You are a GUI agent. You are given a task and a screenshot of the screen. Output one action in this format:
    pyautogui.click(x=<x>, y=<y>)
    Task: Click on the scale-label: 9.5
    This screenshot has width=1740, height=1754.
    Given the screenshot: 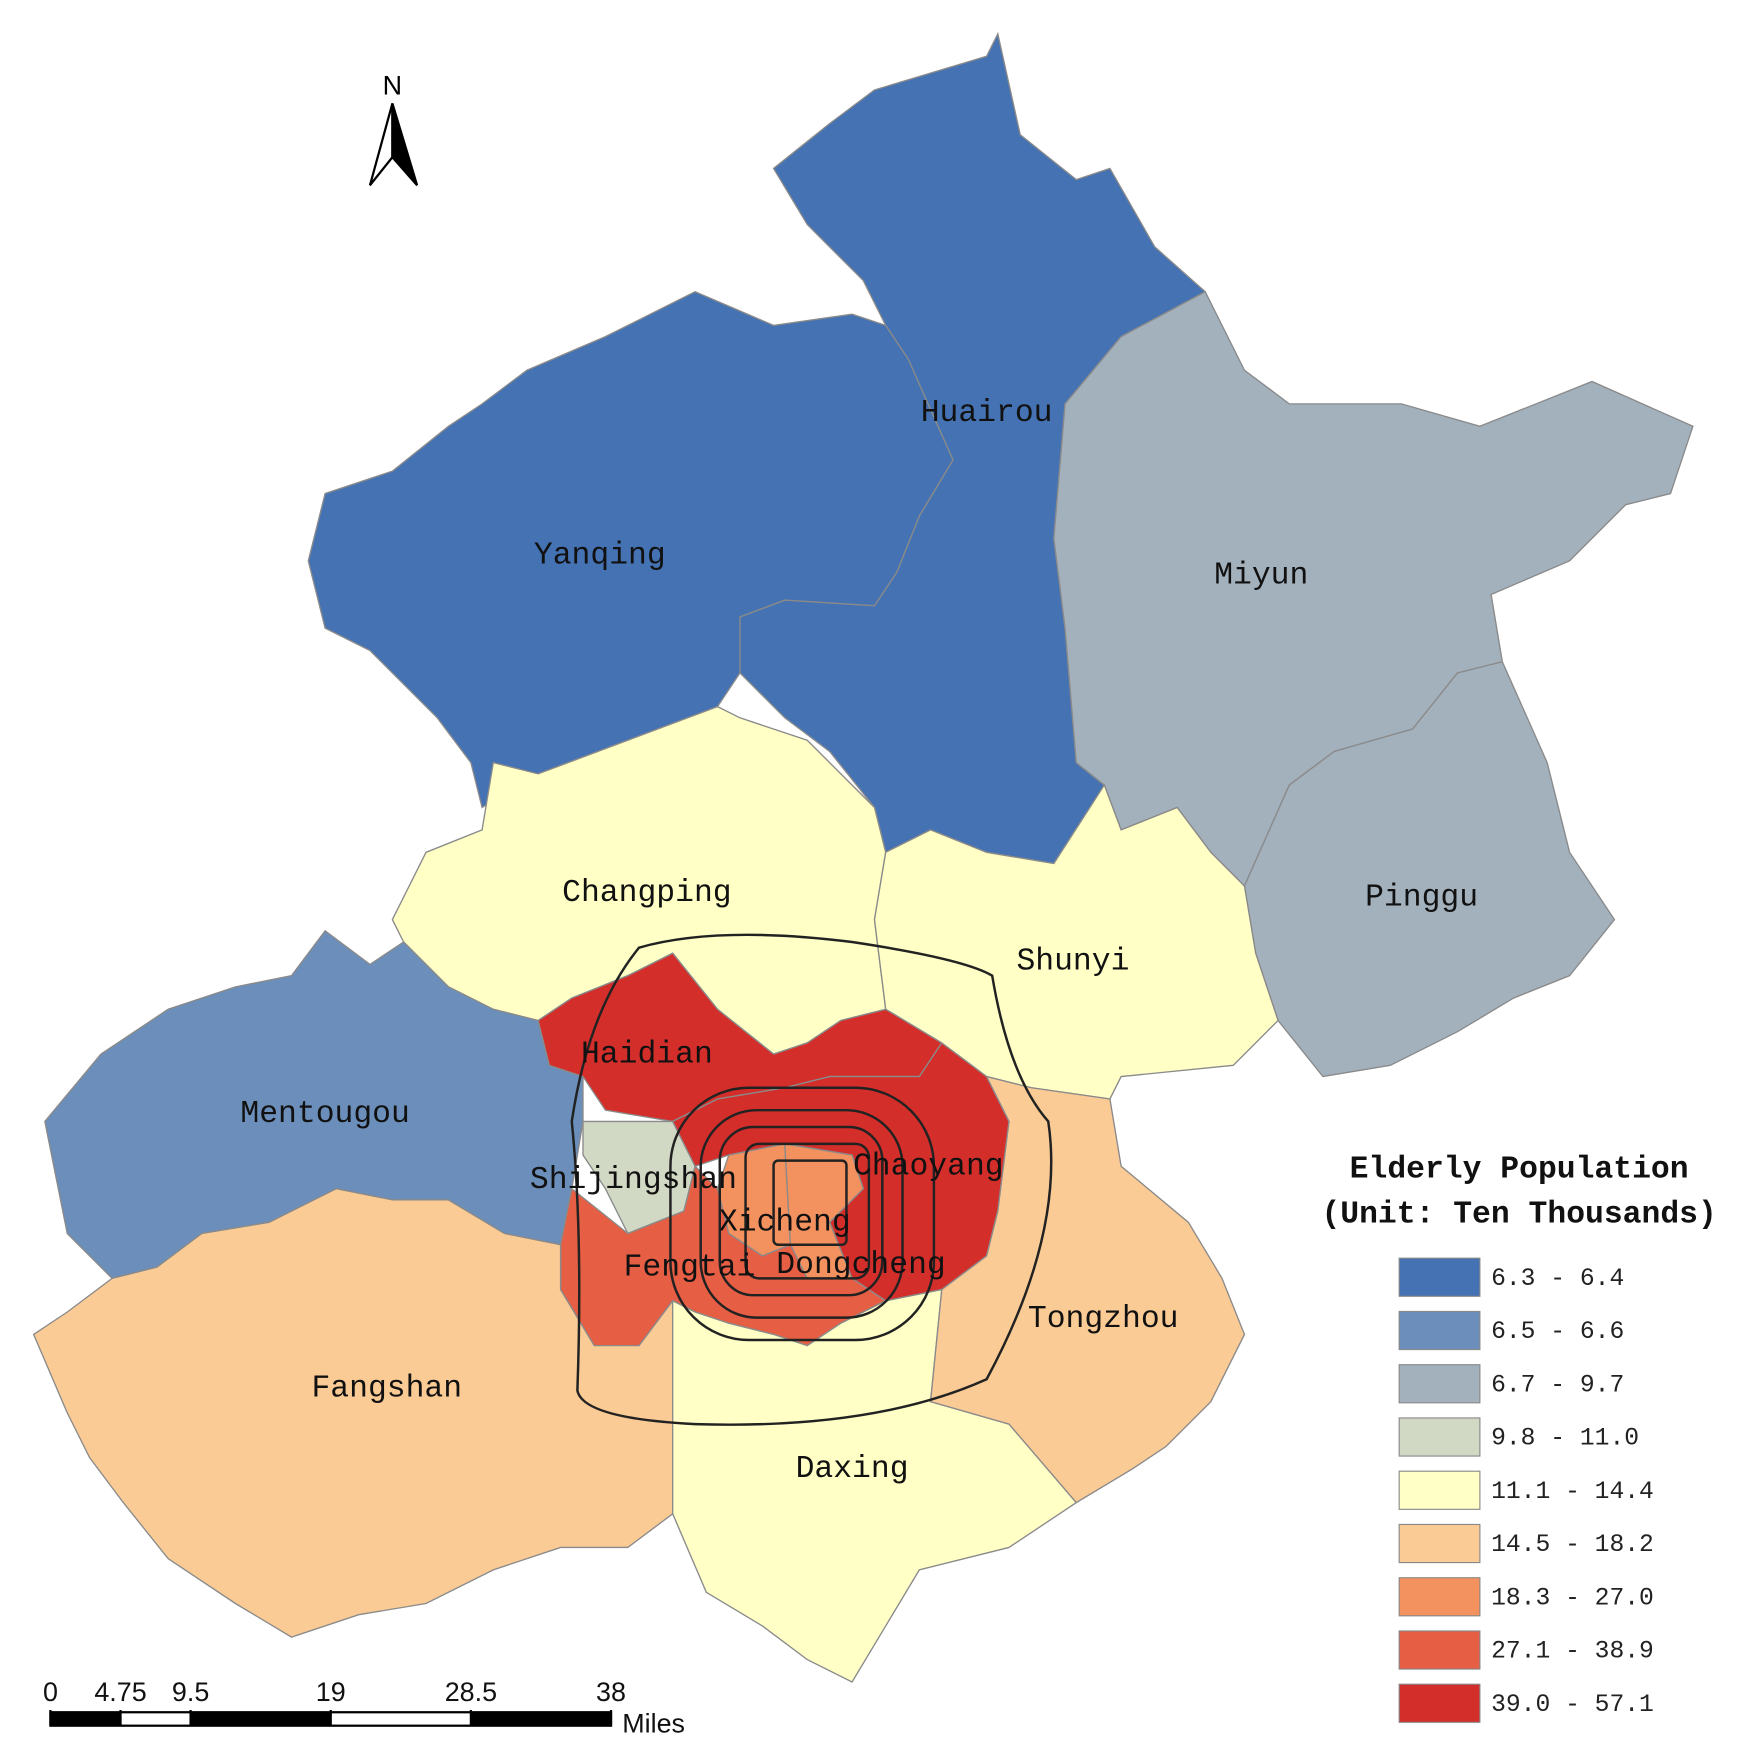 What is the action you would take?
    pyautogui.click(x=190, y=1692)
    